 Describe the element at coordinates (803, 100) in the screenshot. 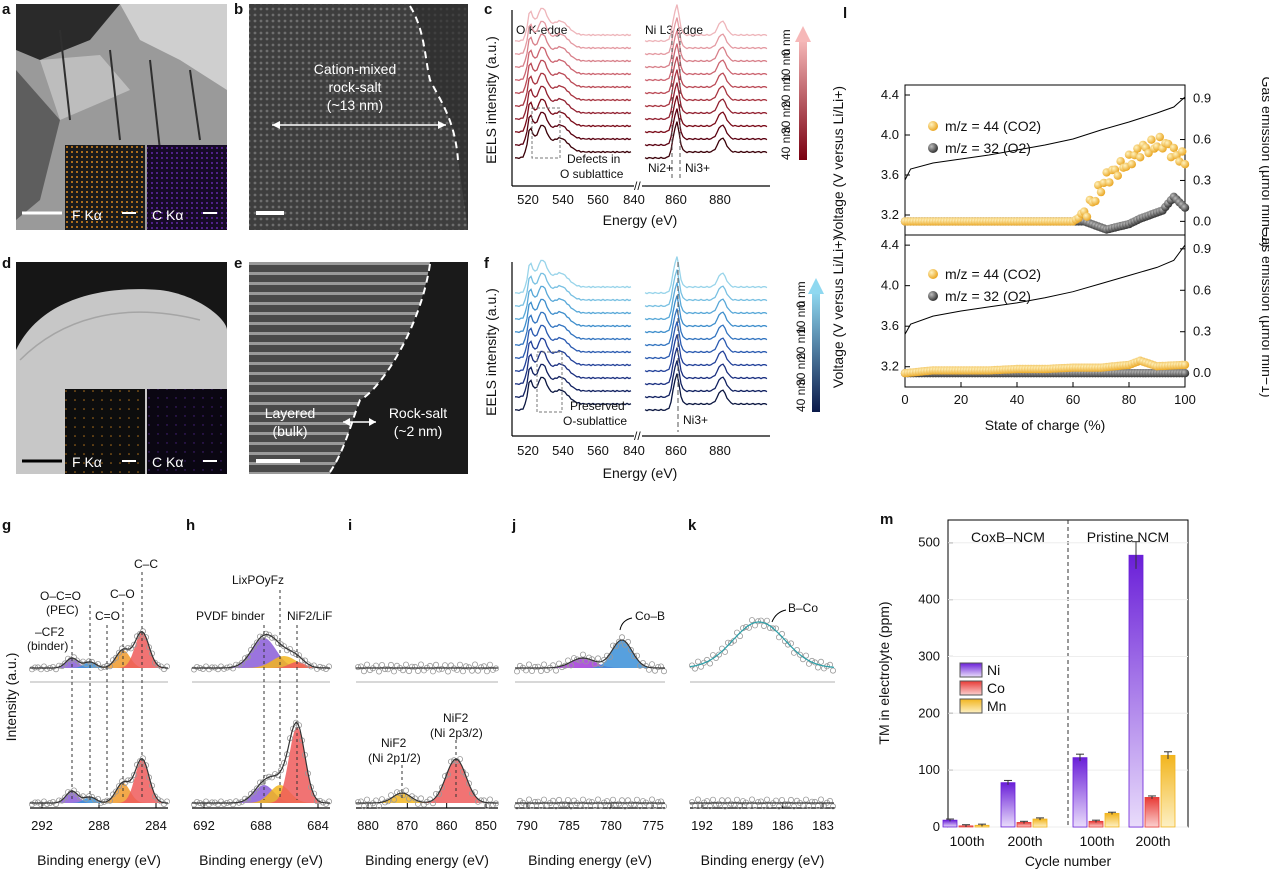

I see `depth-arrow` at that location.